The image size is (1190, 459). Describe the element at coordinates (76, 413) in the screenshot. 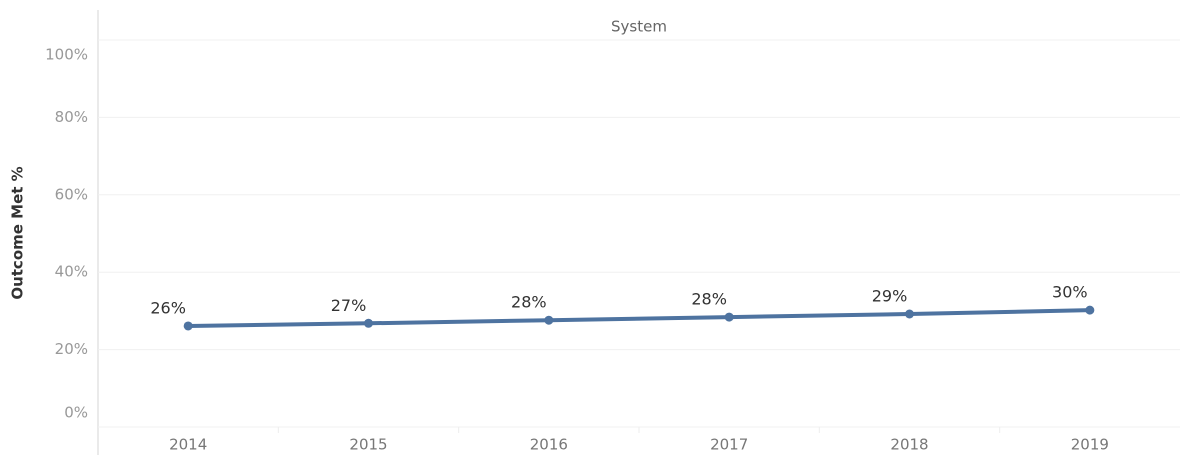

I see `y-tick-label: 0%` at that location.